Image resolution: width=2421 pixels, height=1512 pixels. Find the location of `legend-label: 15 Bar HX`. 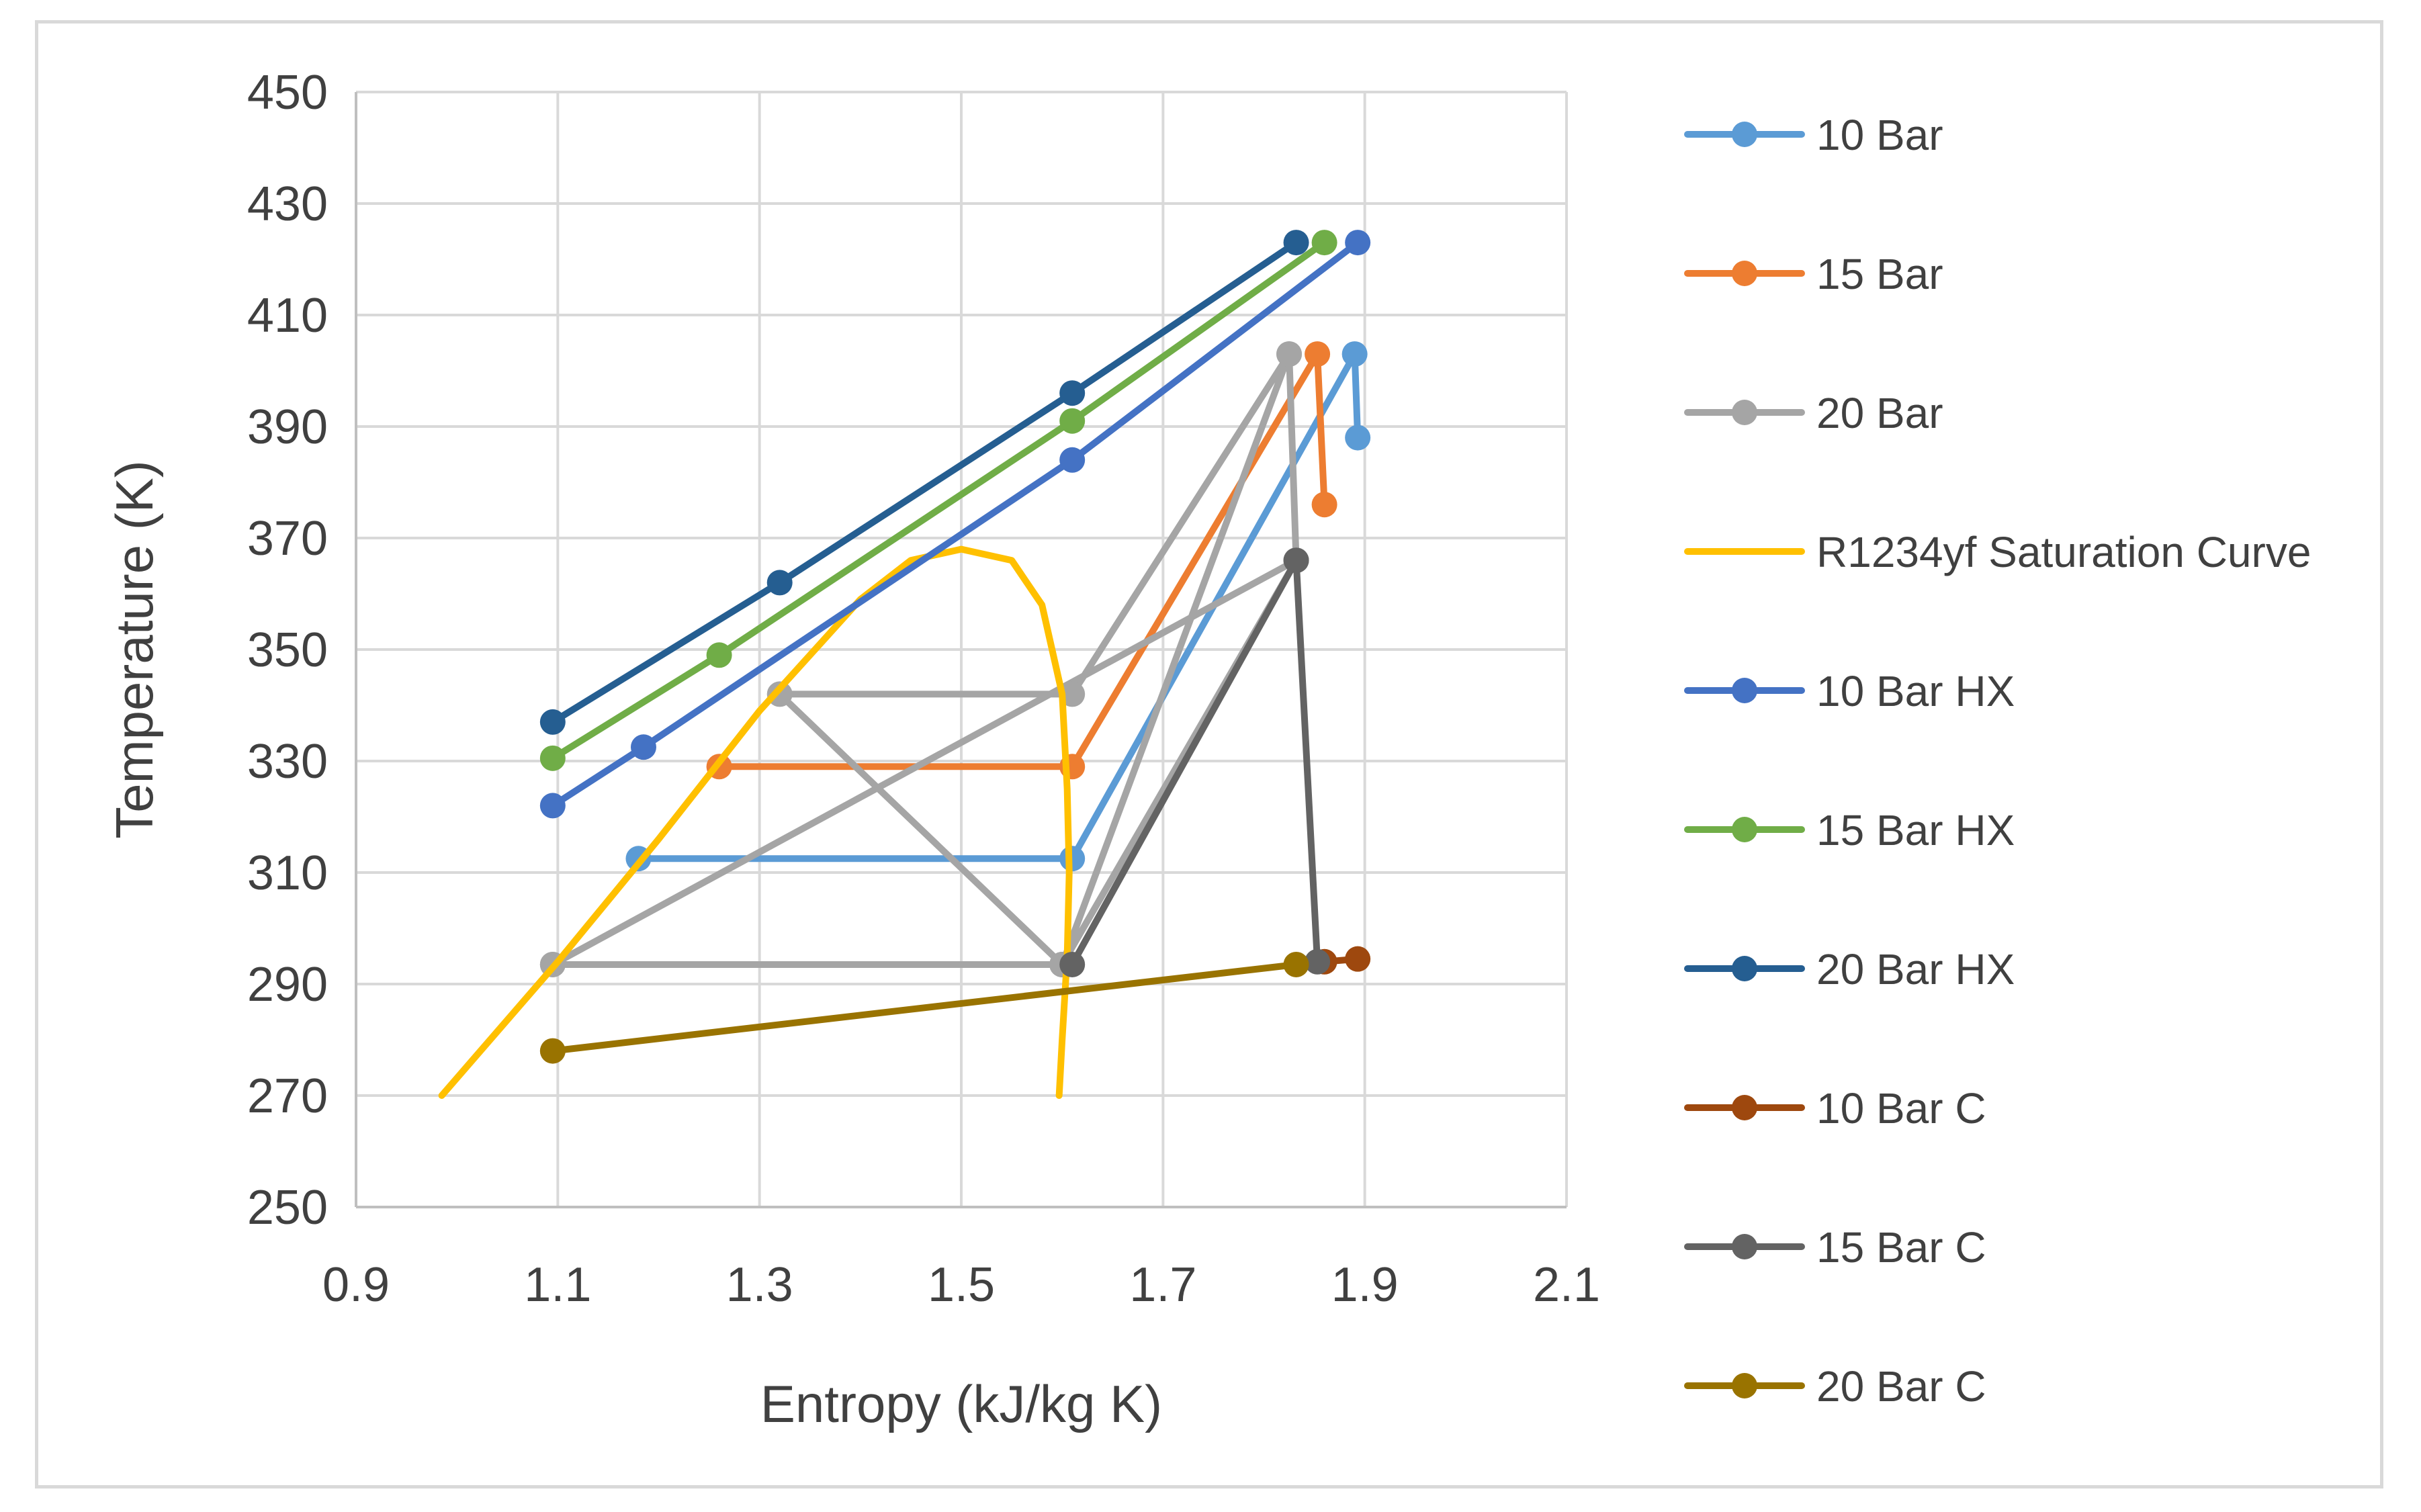

legend-label: 15 Bar HX is located at coordinates (1915, 830).